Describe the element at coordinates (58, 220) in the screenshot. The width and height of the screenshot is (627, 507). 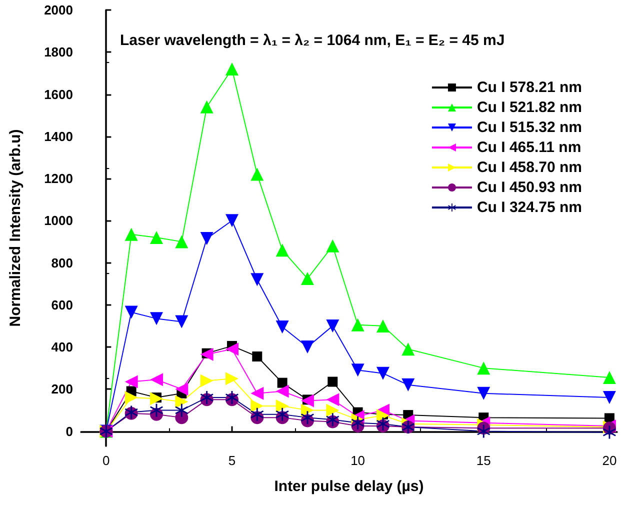
I see `y-tick-label: 1000` at that location.